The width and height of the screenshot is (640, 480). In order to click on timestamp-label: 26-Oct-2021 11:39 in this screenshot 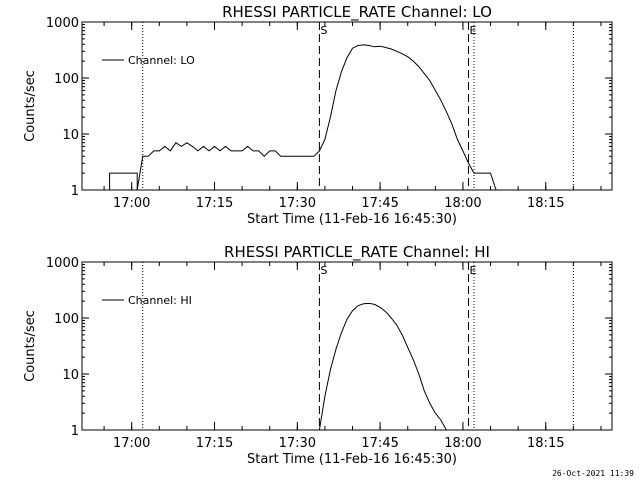, I will do `click(593, 473)`.